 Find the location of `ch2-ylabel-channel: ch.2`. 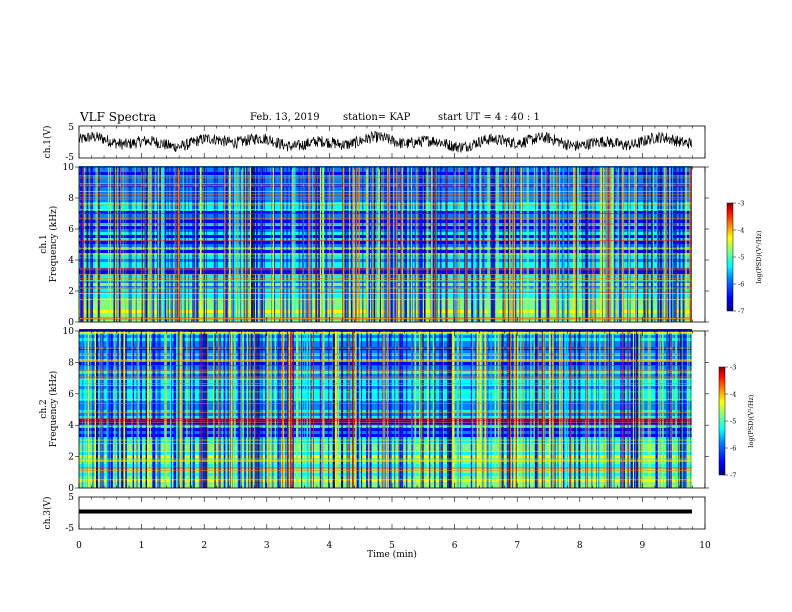

ch2-ylabel-channel: ch.2 is located at coordinates (44, 408).